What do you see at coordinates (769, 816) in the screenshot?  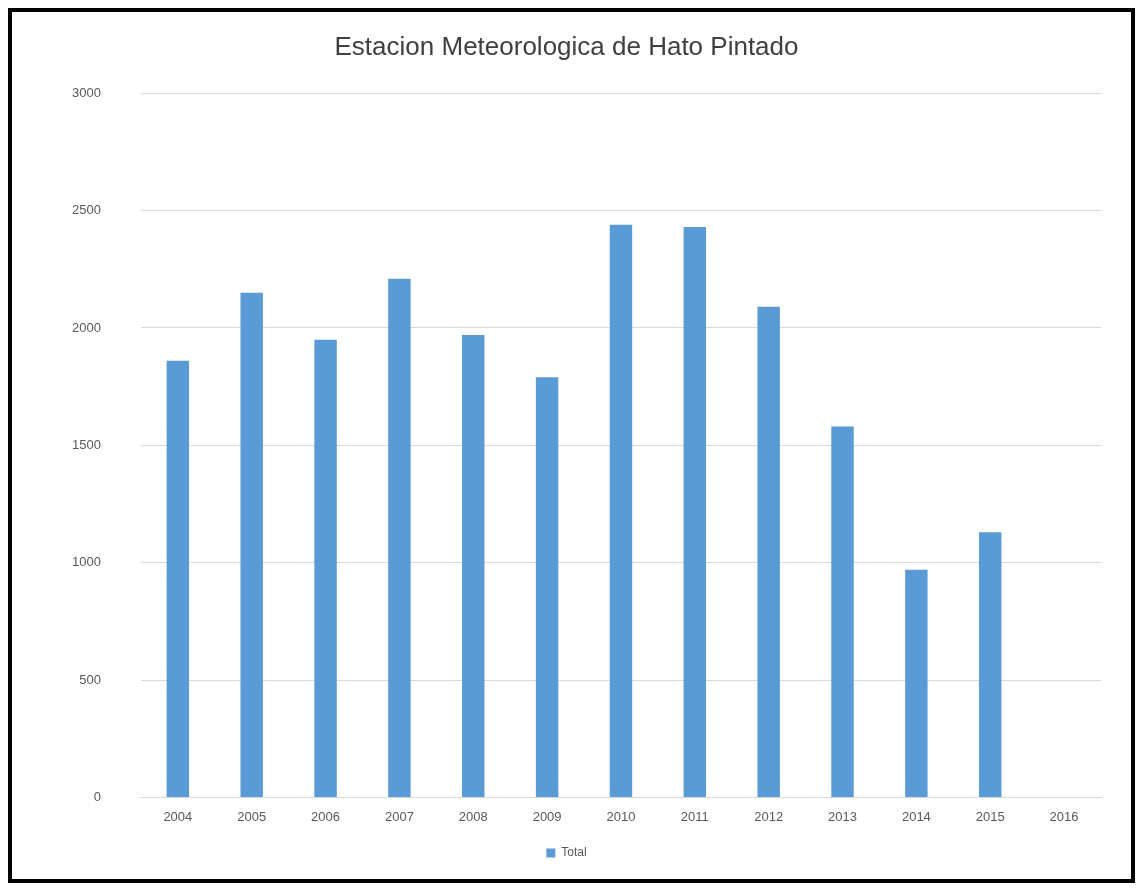 I see `x-tick-label: 2012` at bounding box center [769, 816].